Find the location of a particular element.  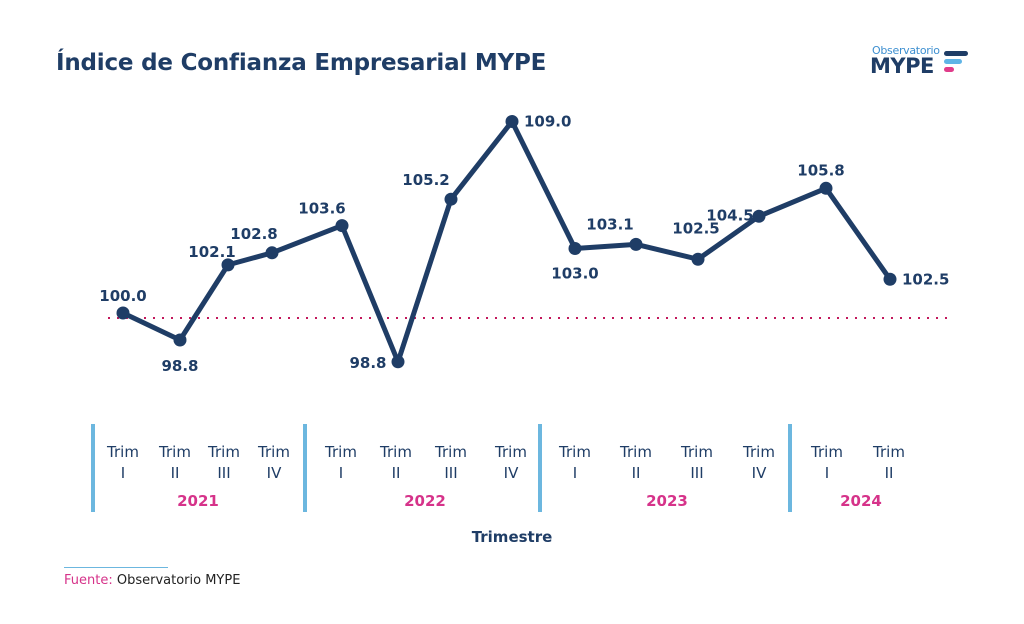

data-label: 103.1 is located at coordinates (609, 224).